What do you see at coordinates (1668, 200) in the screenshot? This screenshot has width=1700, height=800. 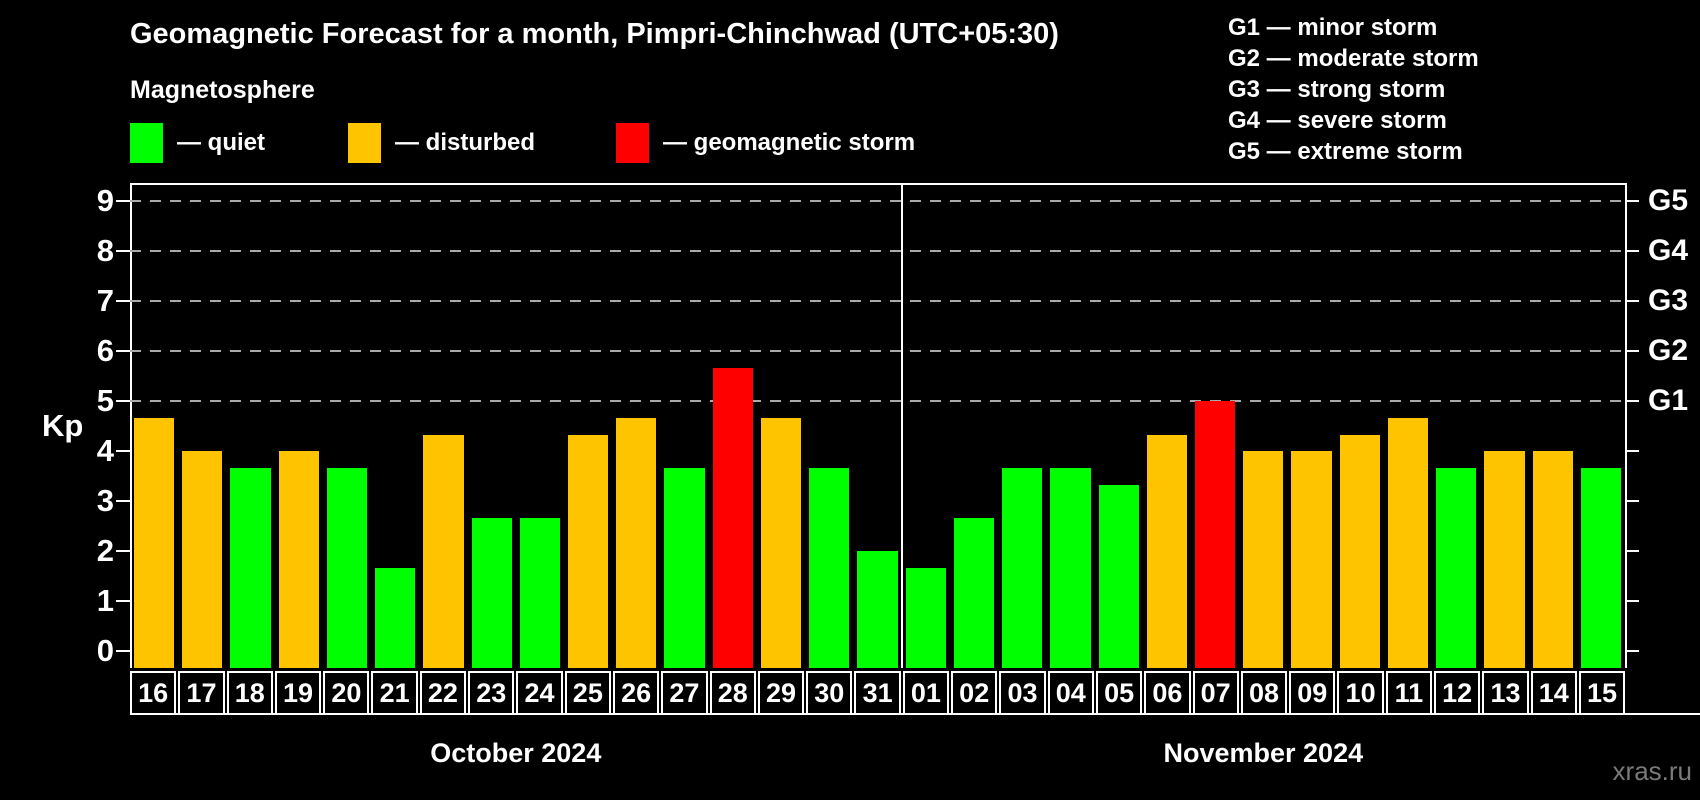 I see `g-level-label: G5` at bounding box center [1668, 200].